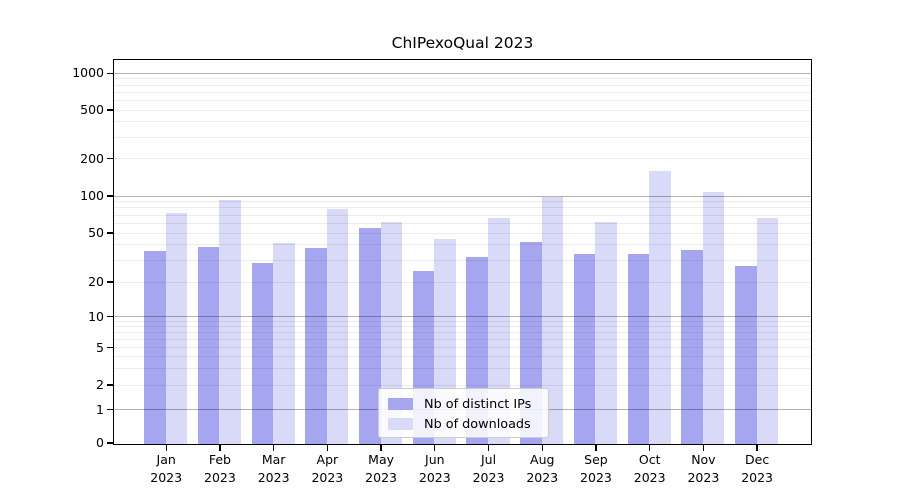 The image size is (900, 500). I want to click on y-tick-label-1: 1, so click(100, 409).